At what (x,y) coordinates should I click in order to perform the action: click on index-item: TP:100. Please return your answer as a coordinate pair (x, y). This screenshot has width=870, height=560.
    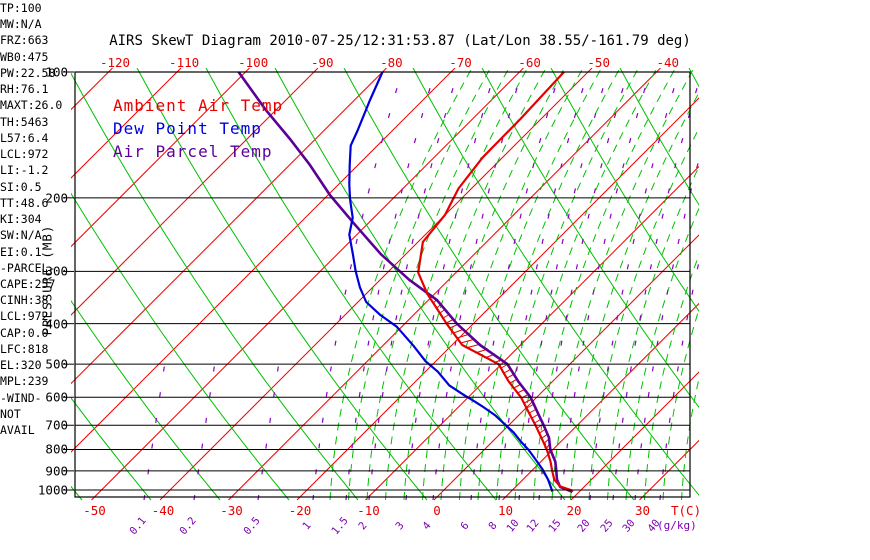
    Looking at the image, I should click on (21, 8).